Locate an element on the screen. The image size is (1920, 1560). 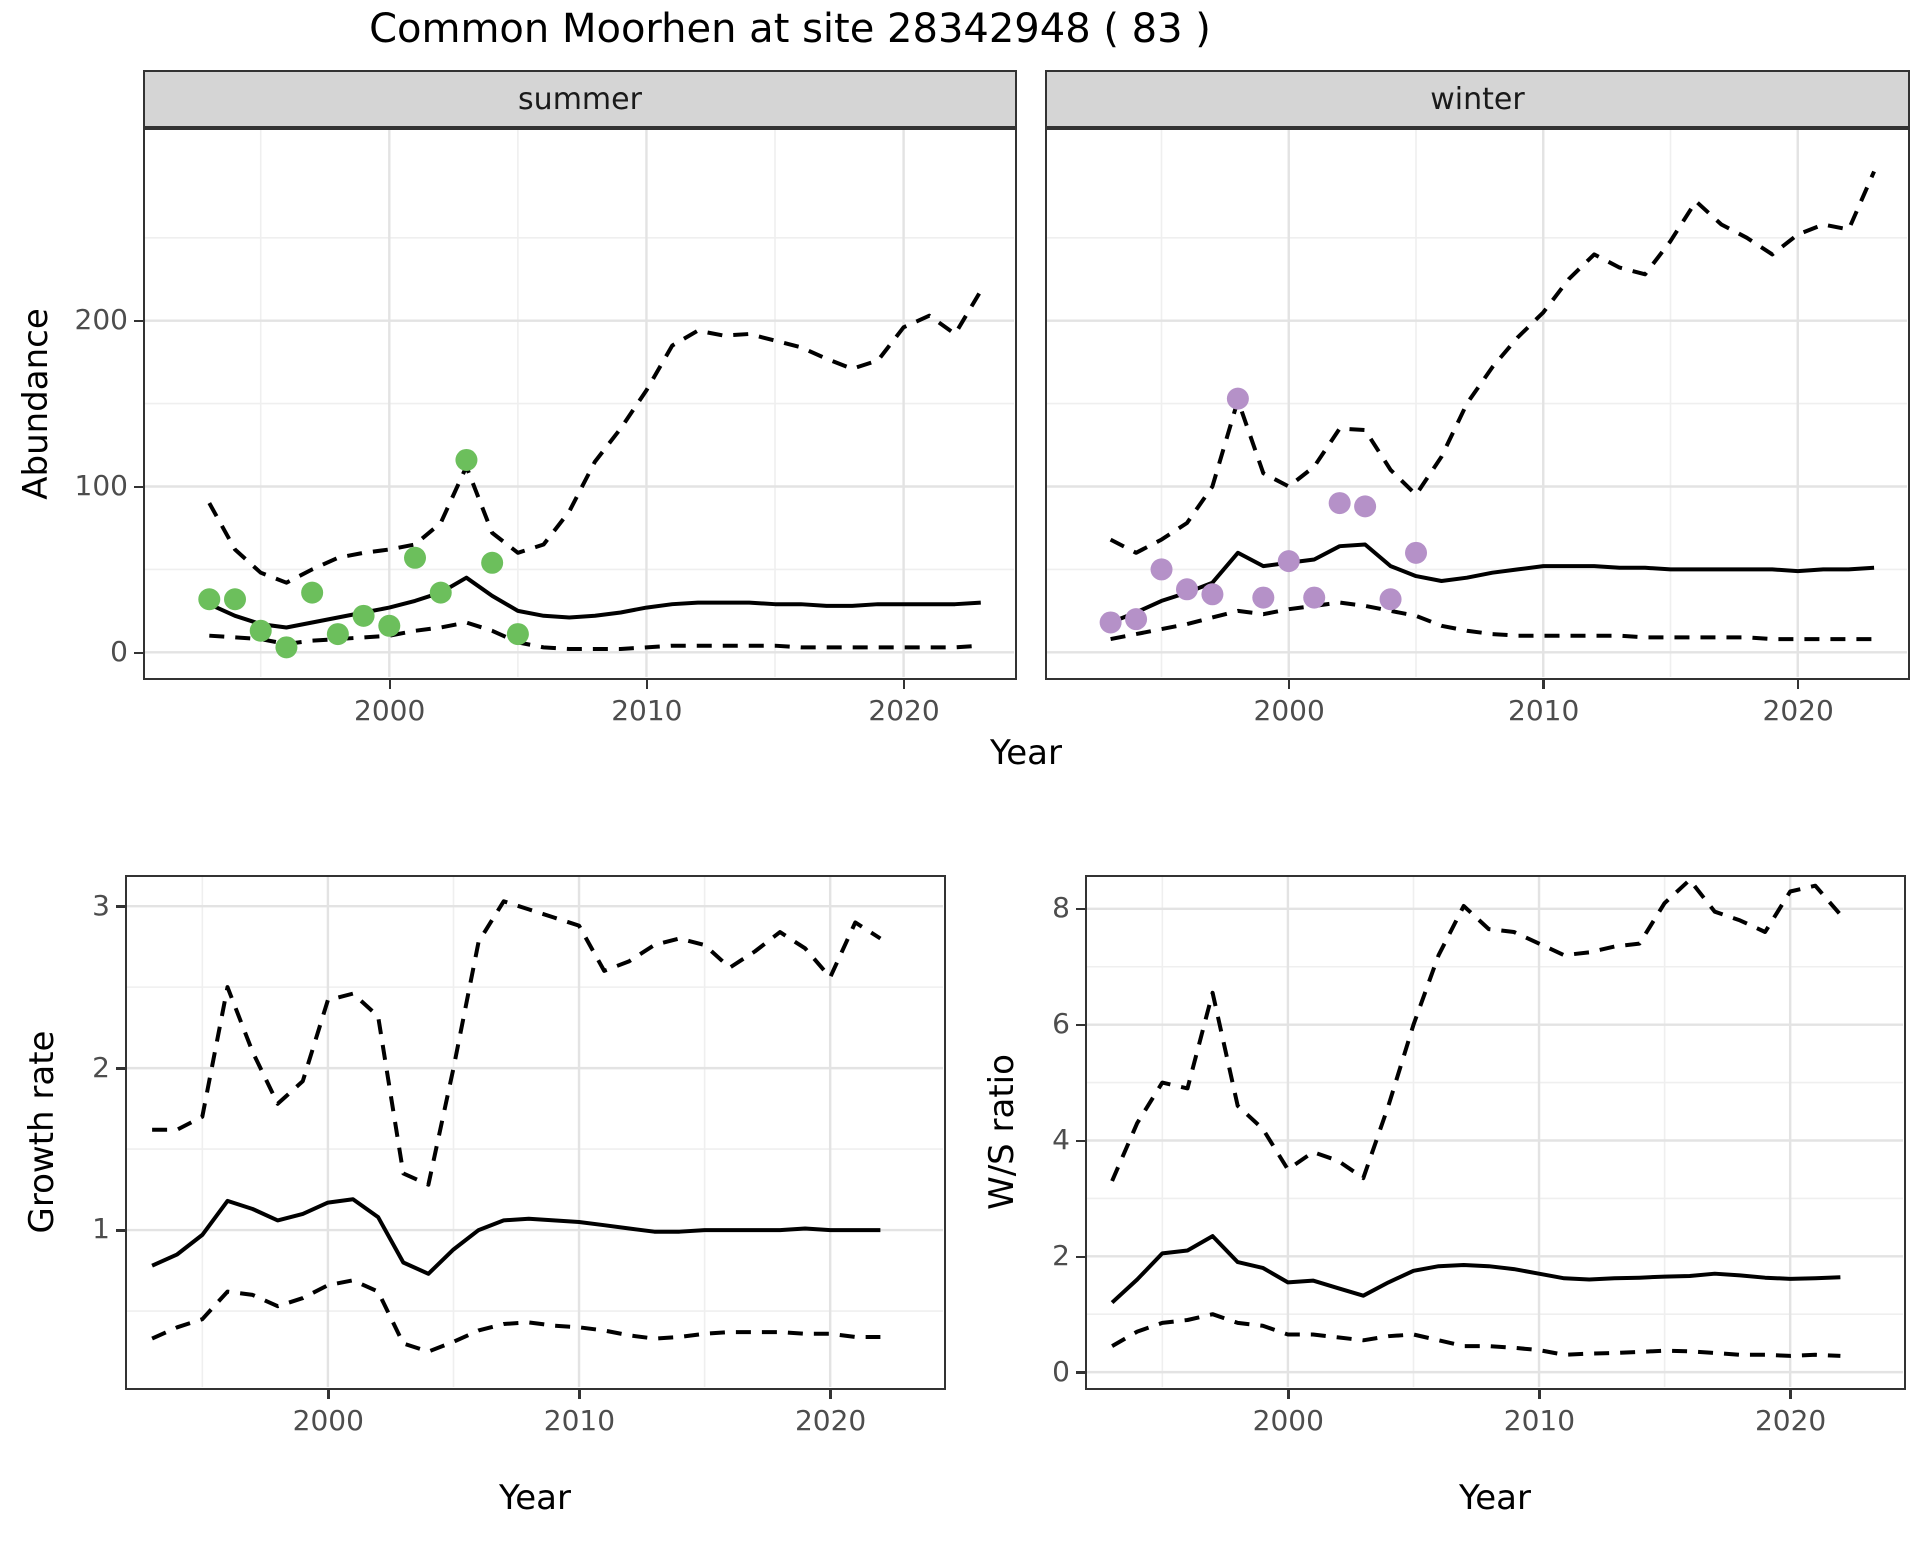
facet-strip-winter: winter is located at coordinates (1477, 99).